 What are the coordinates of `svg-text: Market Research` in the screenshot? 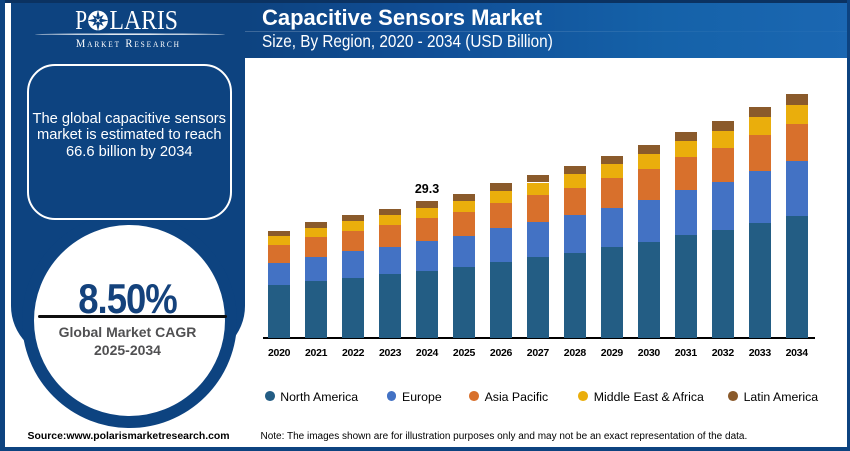 It's located at (128, 44).